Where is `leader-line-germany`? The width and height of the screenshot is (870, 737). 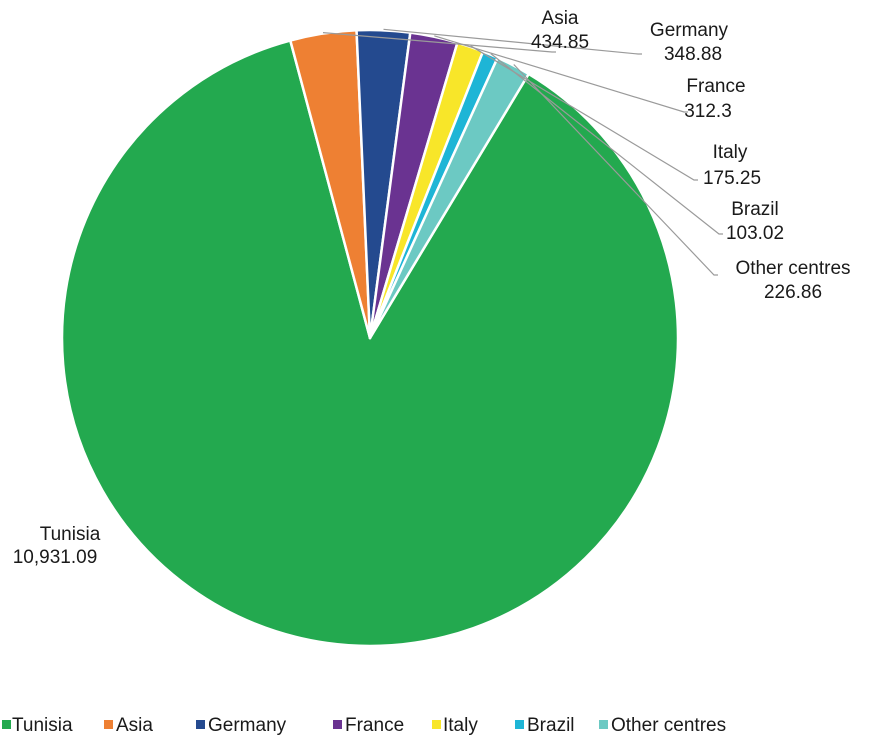
leader-line-germany is located at coordinates (512, 41).